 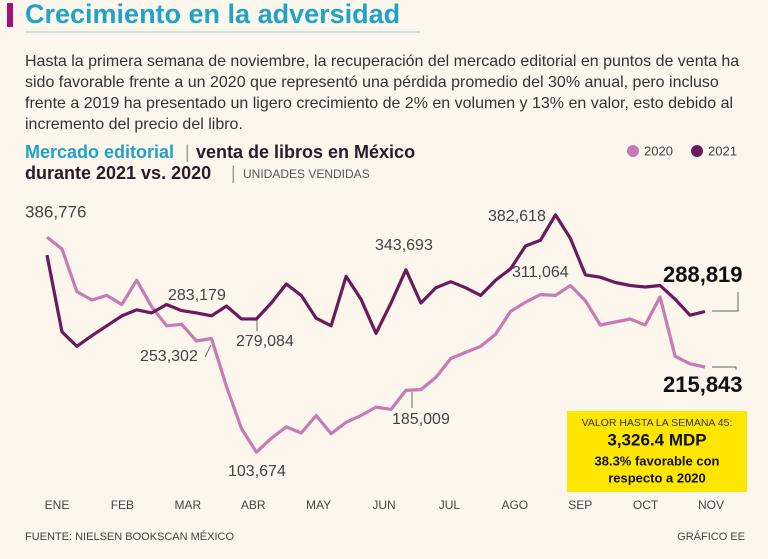 What do you see at coordinates (711, 536) in the screenshot?
I see `credit: GRÁFICO EE` at bounding box center [711, 536].